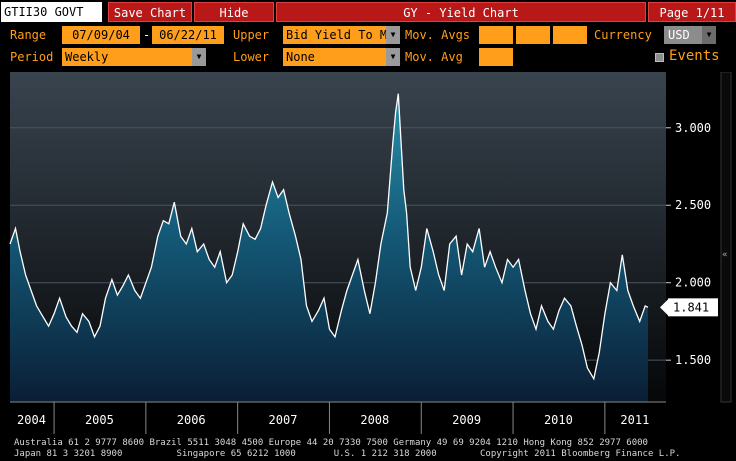  Describe the element at coordinates (191, 420) in the screenshot. I see `x-tick-label: 2006` at that location.